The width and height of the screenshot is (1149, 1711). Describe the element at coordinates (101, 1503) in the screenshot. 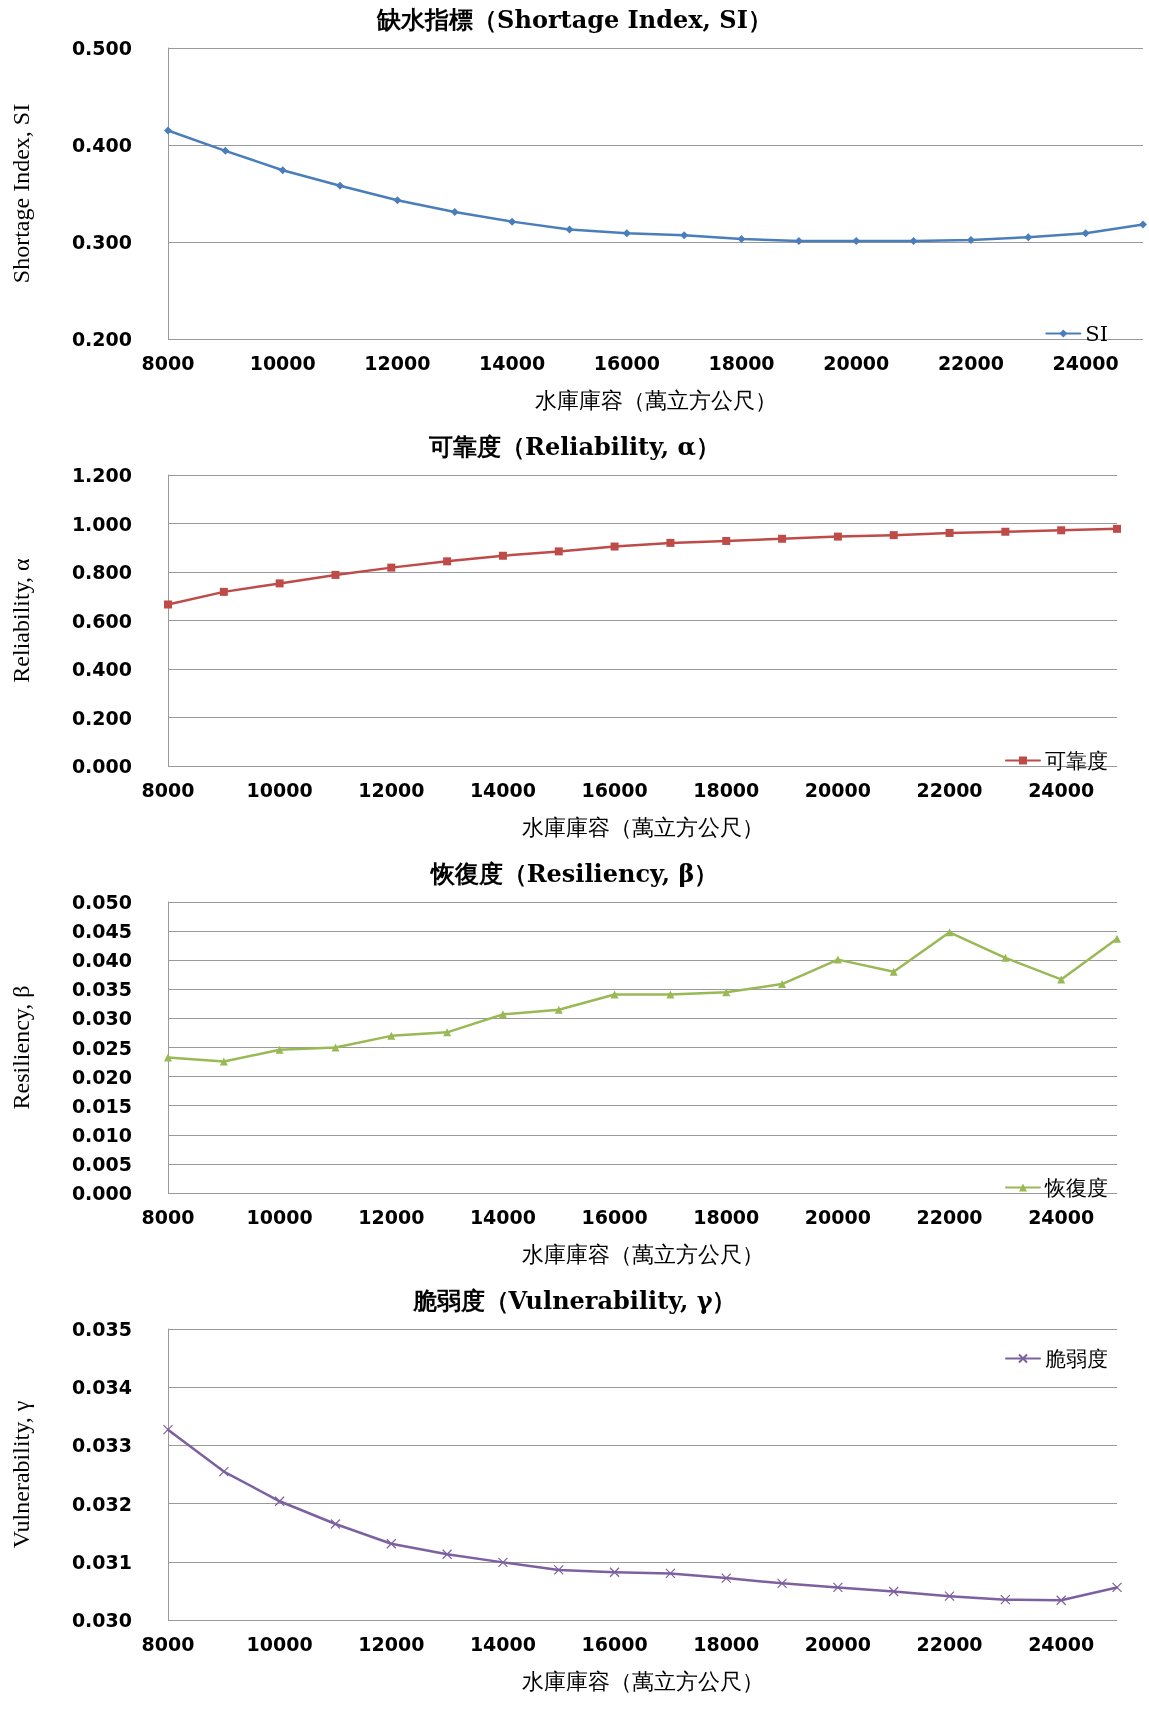

I see `y-tick-label: 0.032` at that location.